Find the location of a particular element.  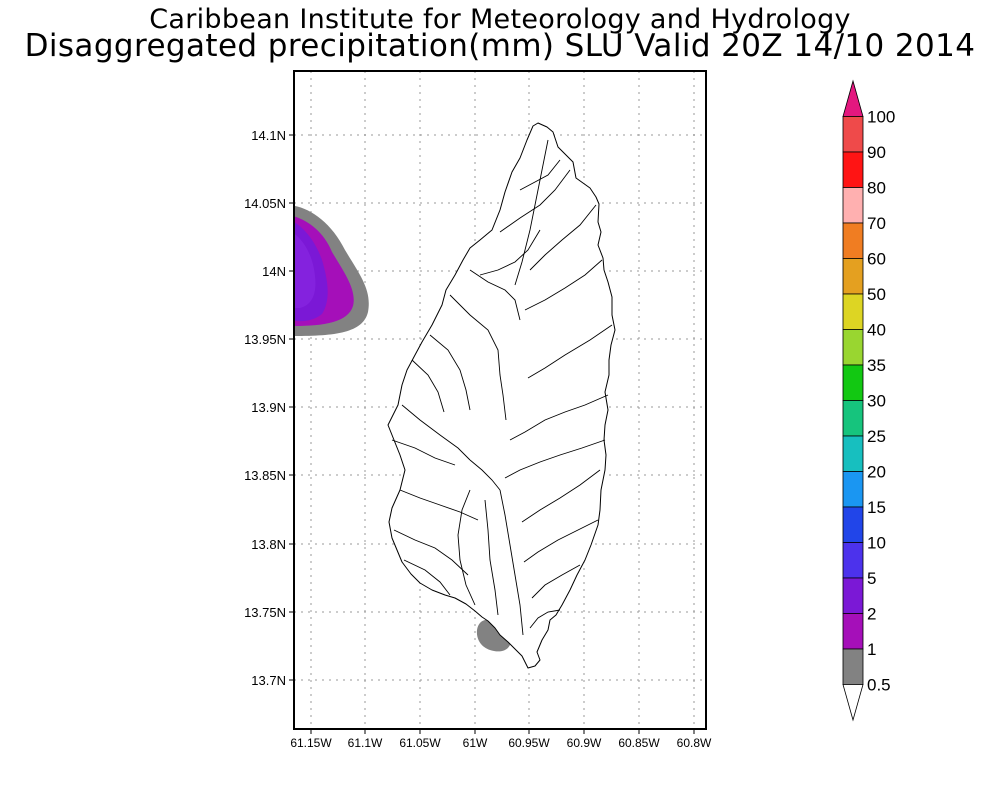

legend-label: 25 is located at coordinates (876, 436).